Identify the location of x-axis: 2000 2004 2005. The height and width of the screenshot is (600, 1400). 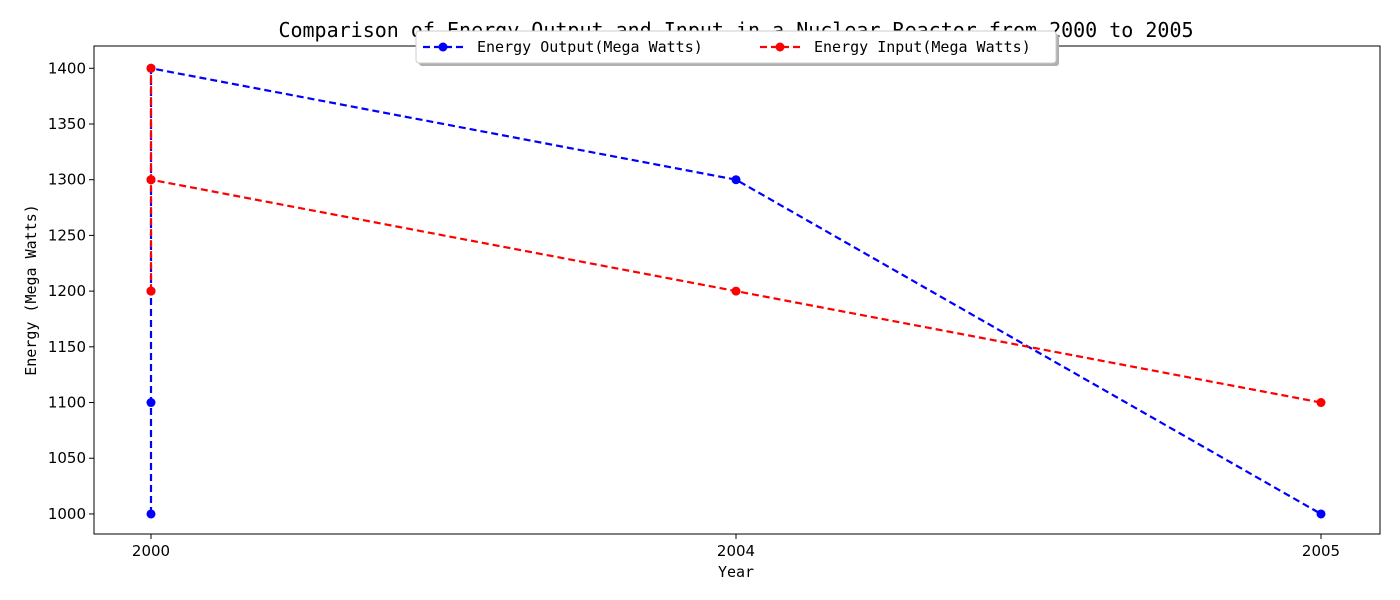
(736, 547).